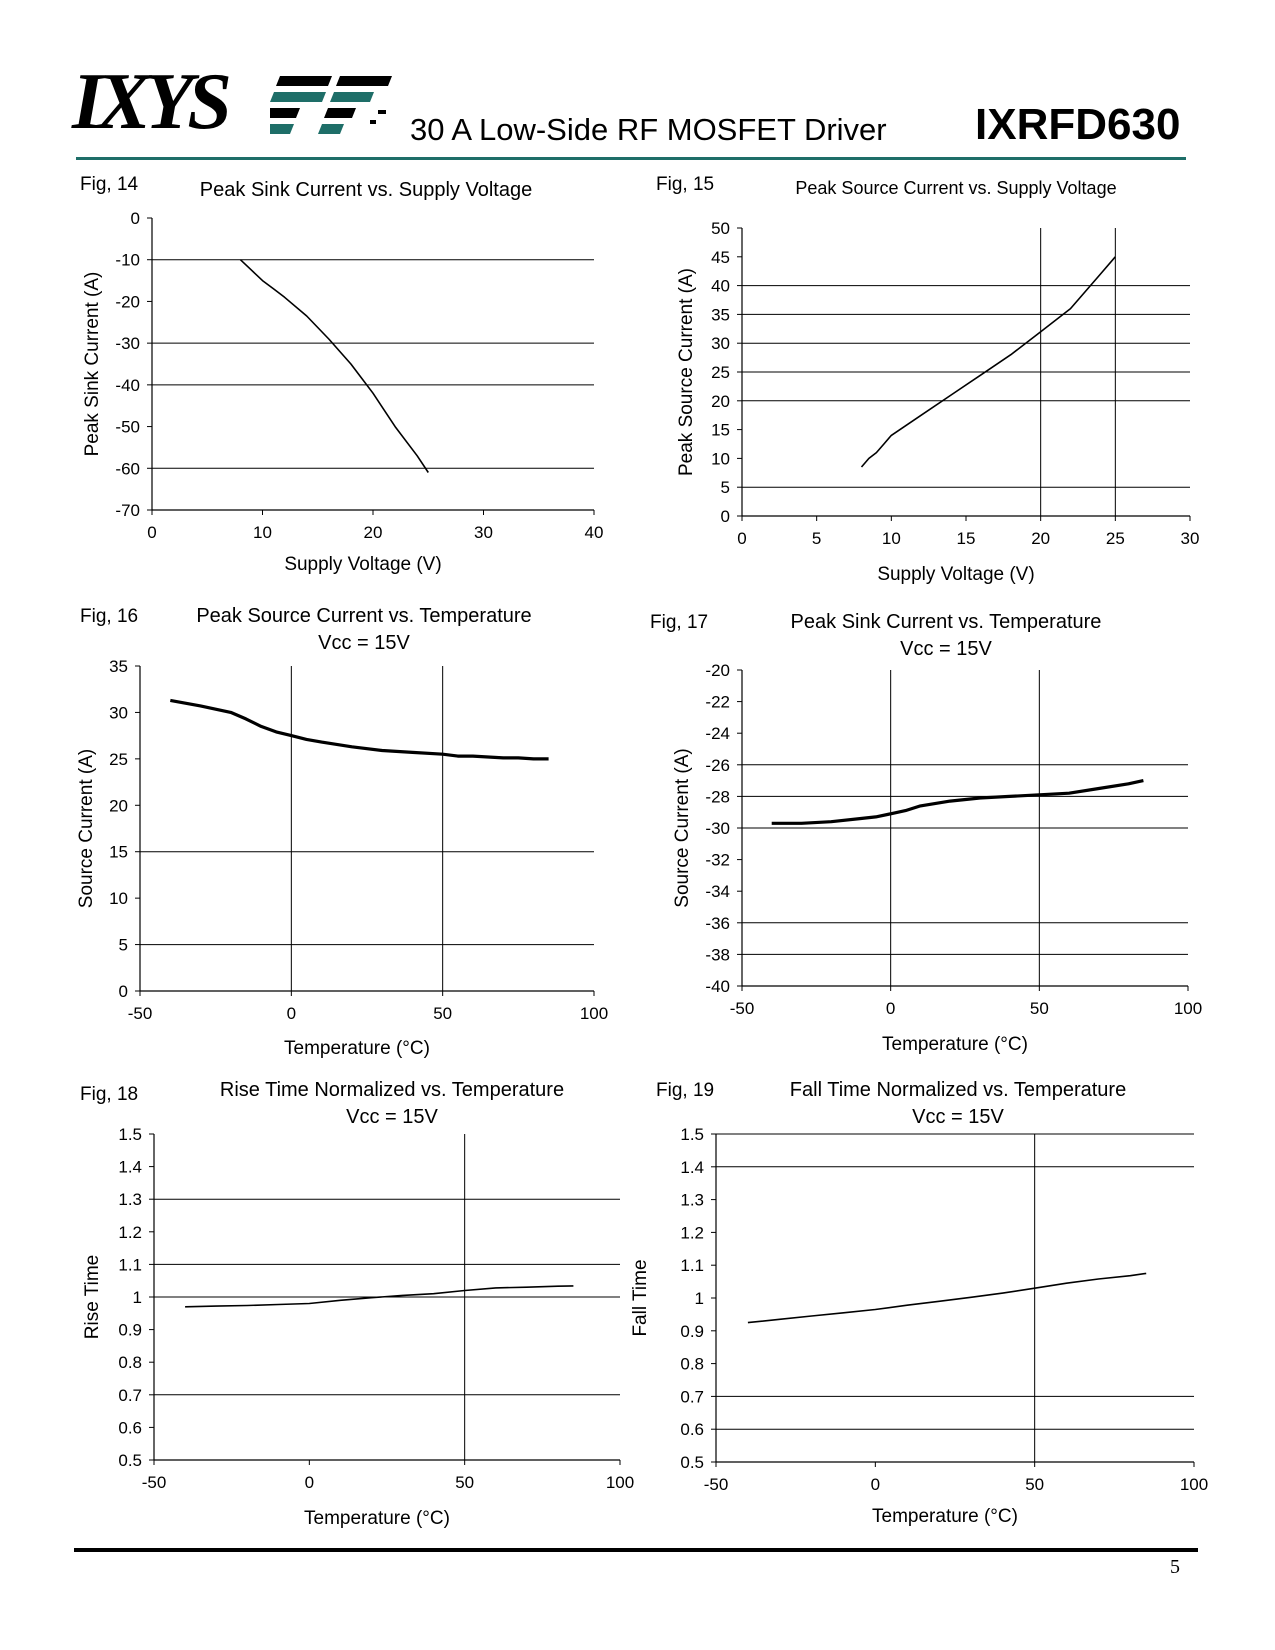 The width and height of the screenshot is (1275, 1650). Describe the element at coordinates (127, 343) in the screenshot. I see `y-tick-label: -30` at that location.